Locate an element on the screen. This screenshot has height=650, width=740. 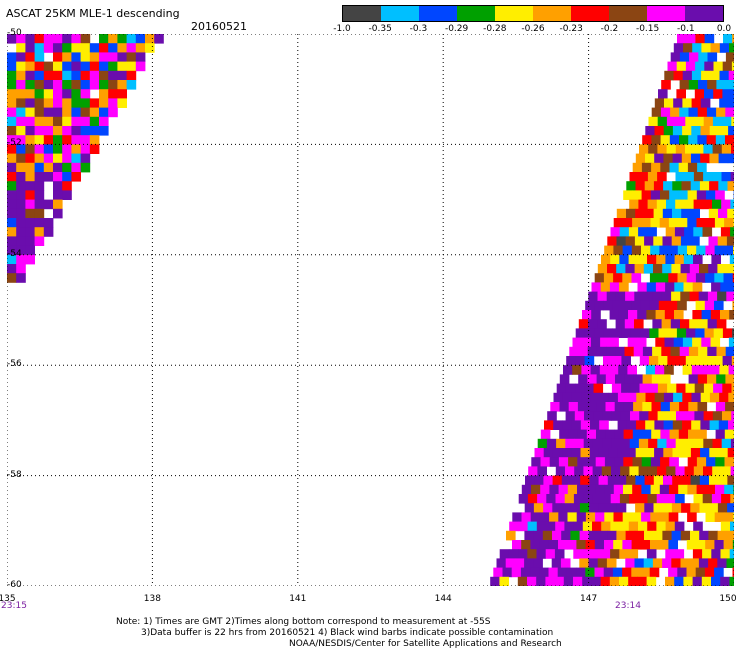
time-label-right: 23:14 is located at coordinates (628, 606).